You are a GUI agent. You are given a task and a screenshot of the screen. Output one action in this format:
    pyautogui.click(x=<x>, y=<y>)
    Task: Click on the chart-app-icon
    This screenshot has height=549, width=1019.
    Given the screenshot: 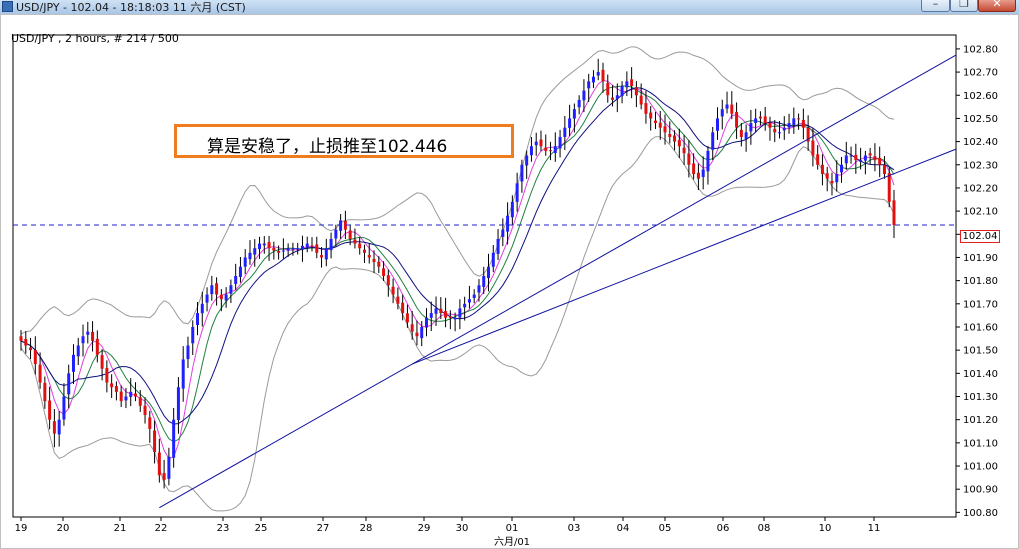 What is the action you would take?
    pyautogui.click(x=7, y=6)
    